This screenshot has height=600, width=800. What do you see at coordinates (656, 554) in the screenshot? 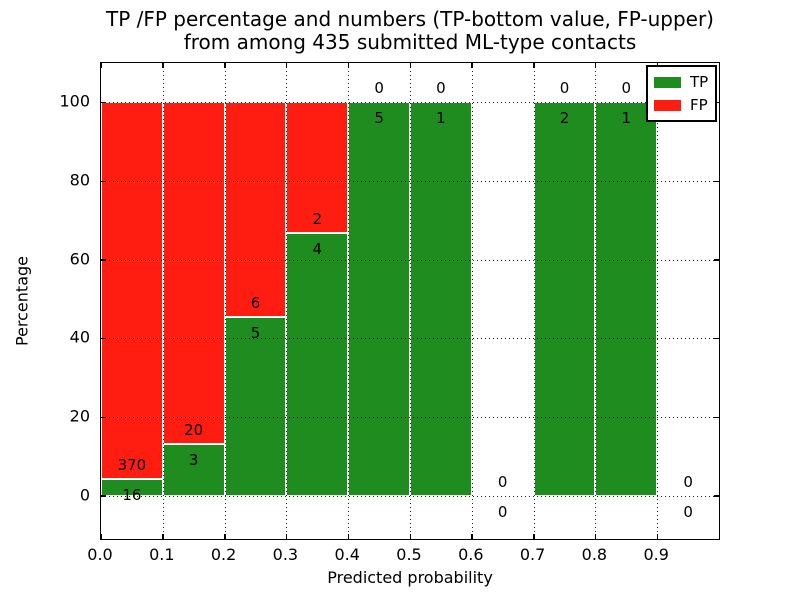
I see `x-tick-label: 0.9` at bounding box center [656, 554].